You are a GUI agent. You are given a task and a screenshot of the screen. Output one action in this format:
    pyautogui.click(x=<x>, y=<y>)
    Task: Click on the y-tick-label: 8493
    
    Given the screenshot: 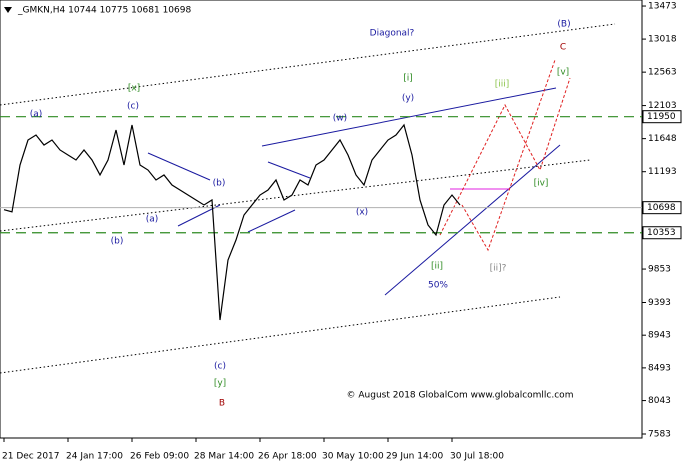 What is the action you would take?
    pyautogui.click(x=659, y=368)
    